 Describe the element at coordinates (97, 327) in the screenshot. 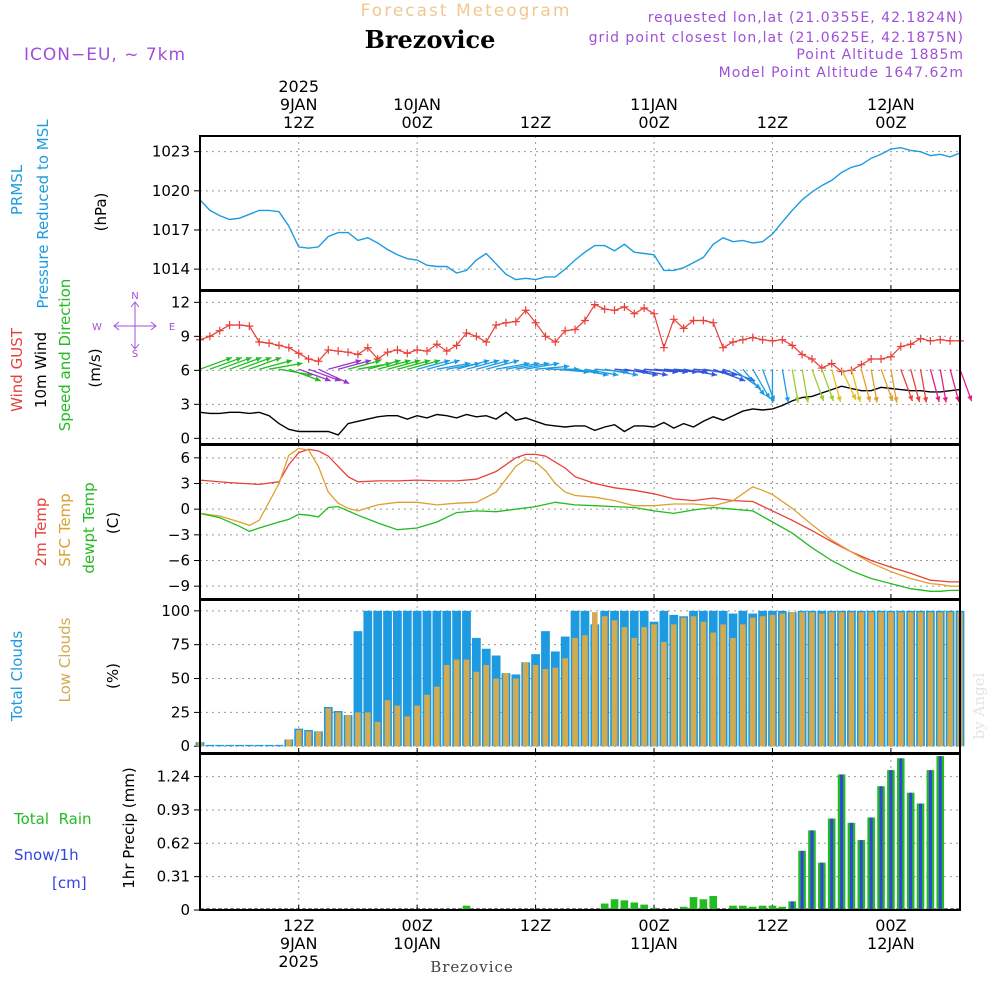

I see `compass-west: W` at that location.